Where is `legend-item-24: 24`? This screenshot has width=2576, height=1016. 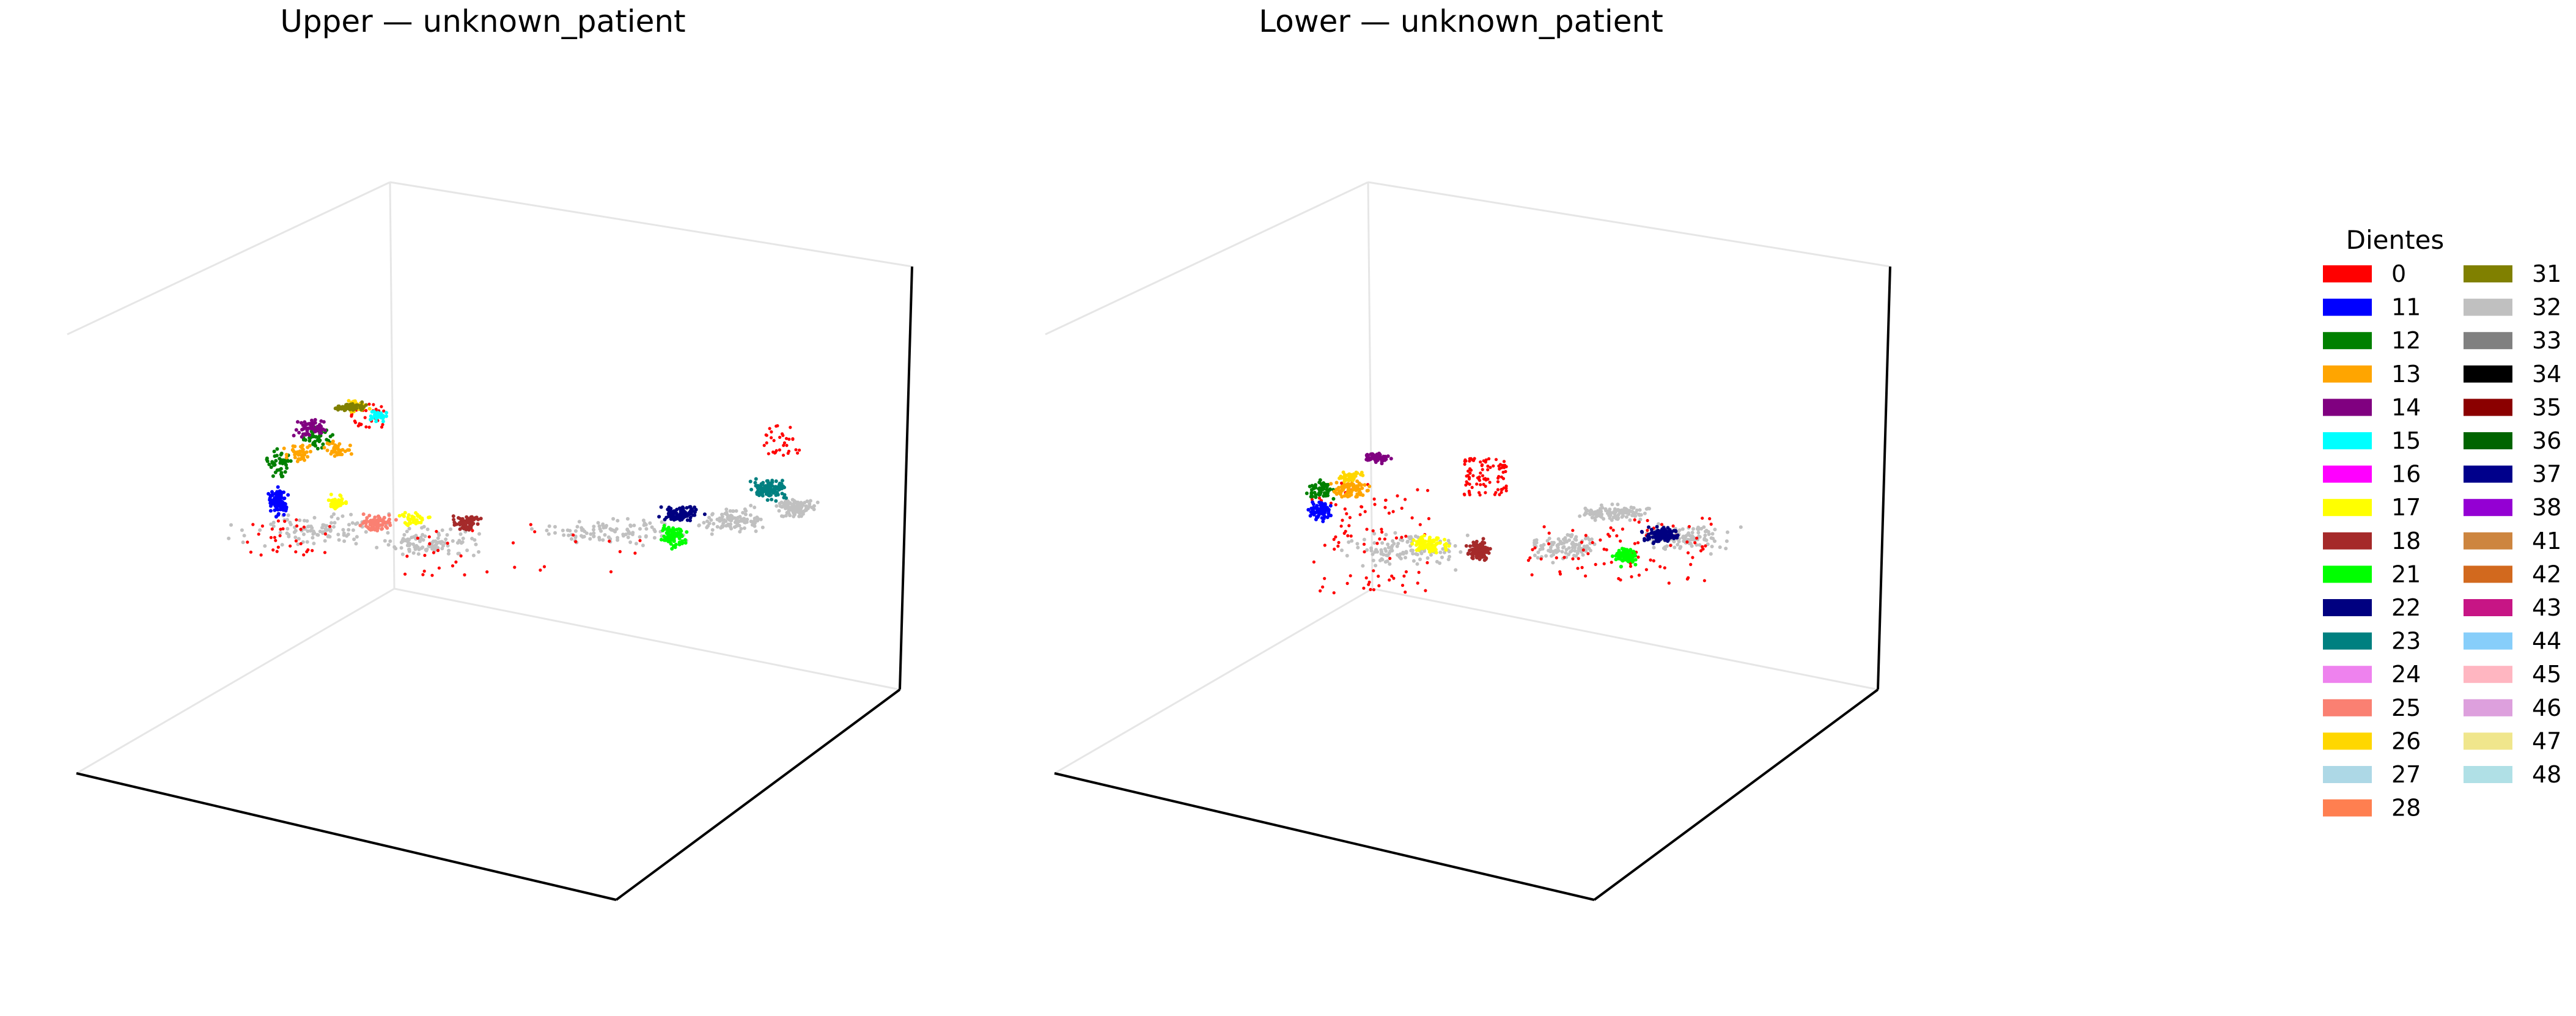
legend-item-24: 24 is located at coordinates (2372, 674).